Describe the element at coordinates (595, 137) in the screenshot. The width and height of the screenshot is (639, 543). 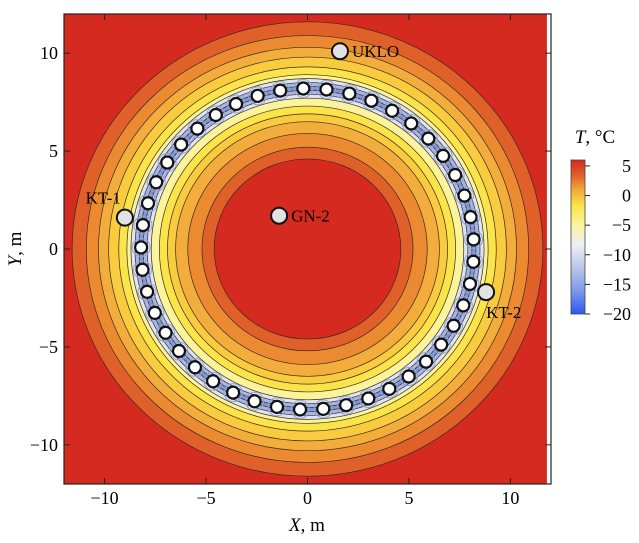
I see `colorbar-title: T, °C` at that location.